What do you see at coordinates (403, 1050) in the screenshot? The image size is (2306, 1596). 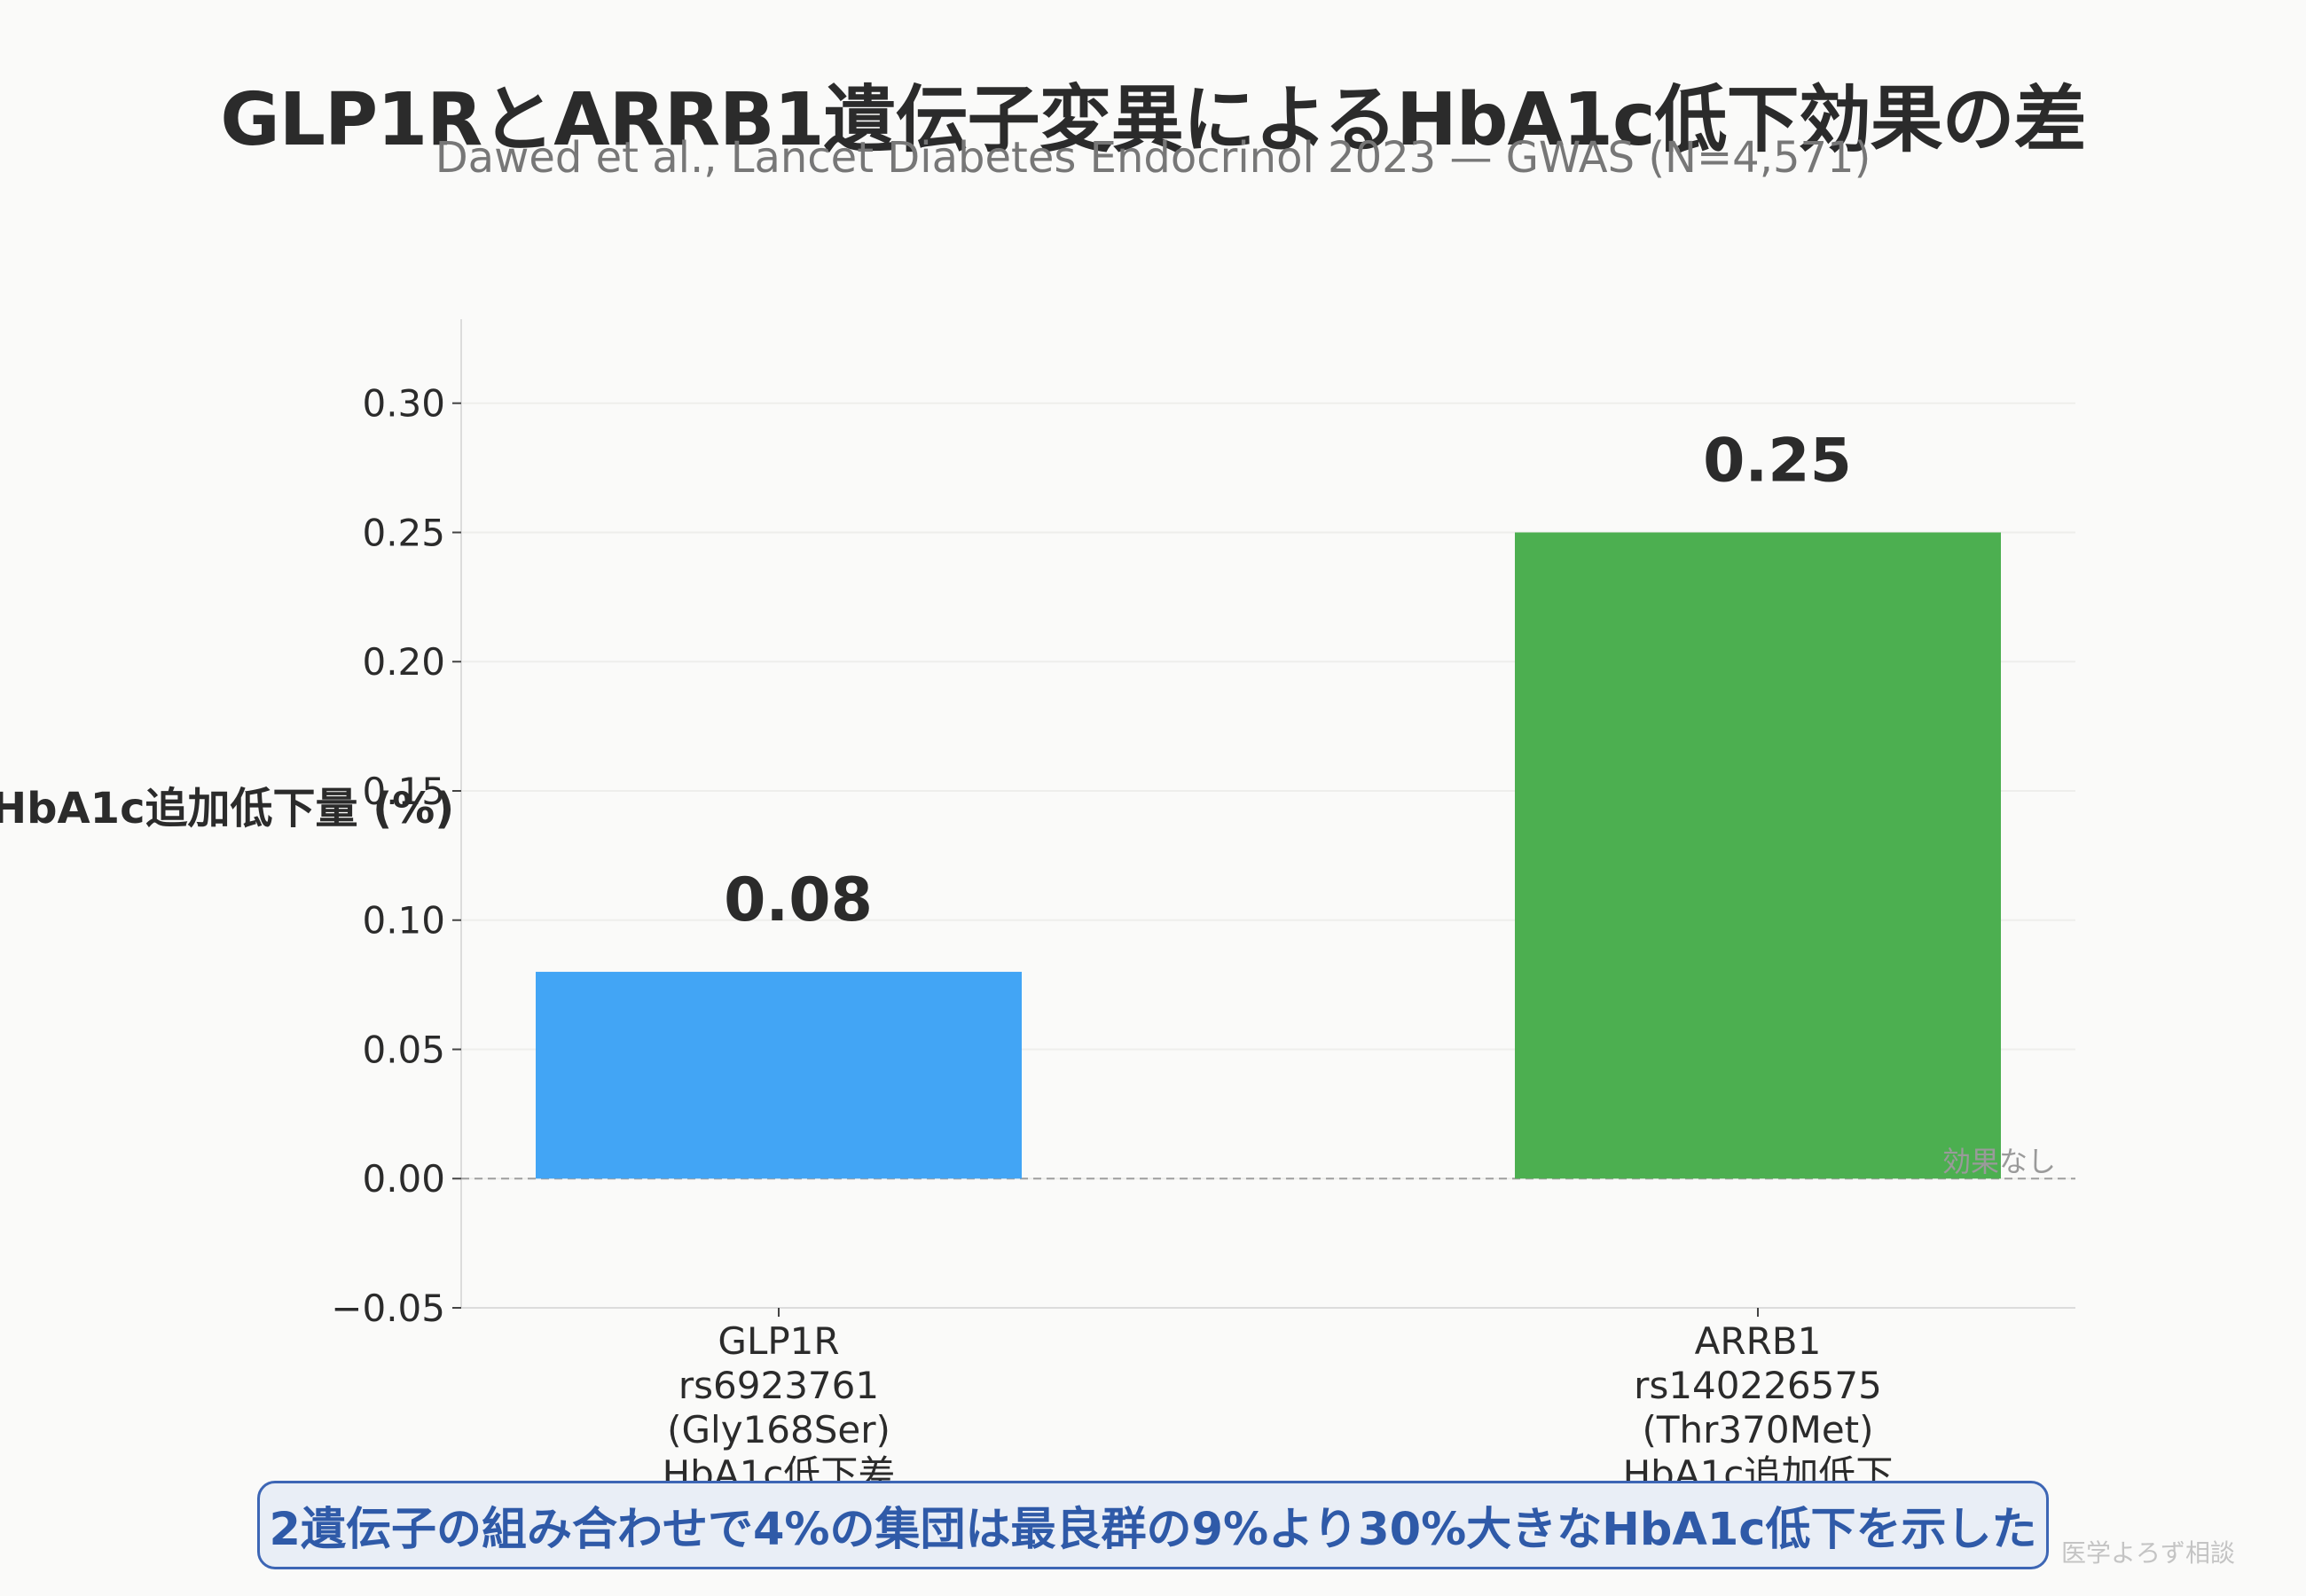 I see `y-tick-label: 0.05` at bounding box center [403, 1050].